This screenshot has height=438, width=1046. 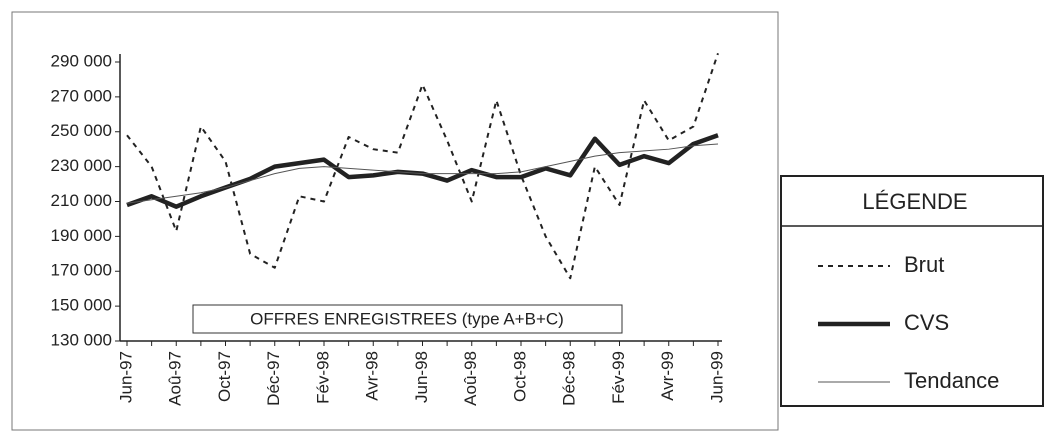 What do you see at coordinates (273, 378) in the screenshot?
I see `x-tick-label: Déc-97` at bounding box center [273, 378].